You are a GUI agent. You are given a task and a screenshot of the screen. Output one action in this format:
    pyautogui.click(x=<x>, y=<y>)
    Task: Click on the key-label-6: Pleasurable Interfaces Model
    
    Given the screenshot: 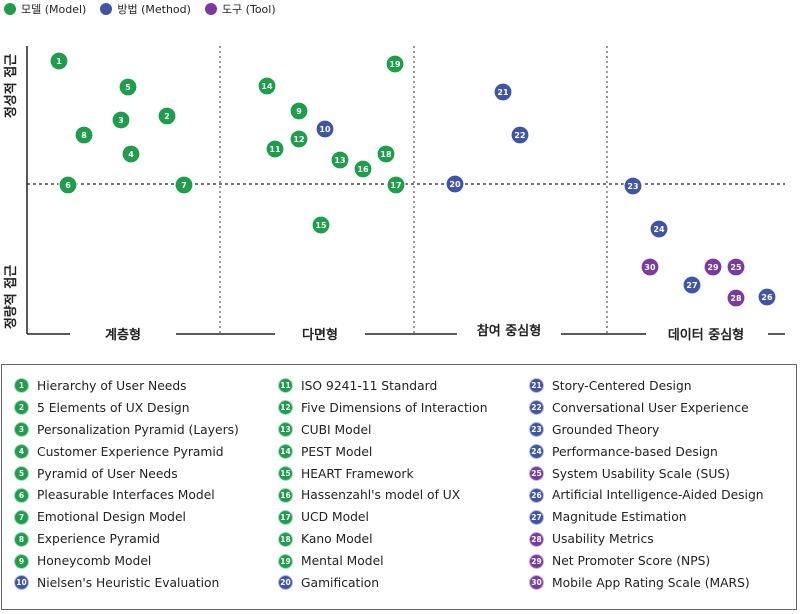 What is the action you would take?
    pyautogui.click(x=126, y=495)
    